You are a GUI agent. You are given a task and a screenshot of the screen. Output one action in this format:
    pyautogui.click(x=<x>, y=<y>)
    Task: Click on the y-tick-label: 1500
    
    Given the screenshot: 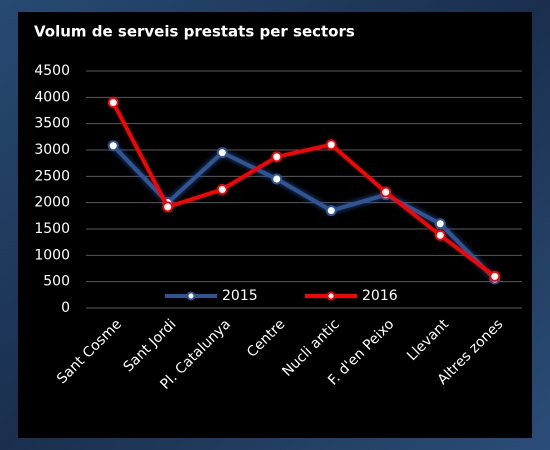 What is the action you would take?
    pyautogui.click(x=52, y=229)
    